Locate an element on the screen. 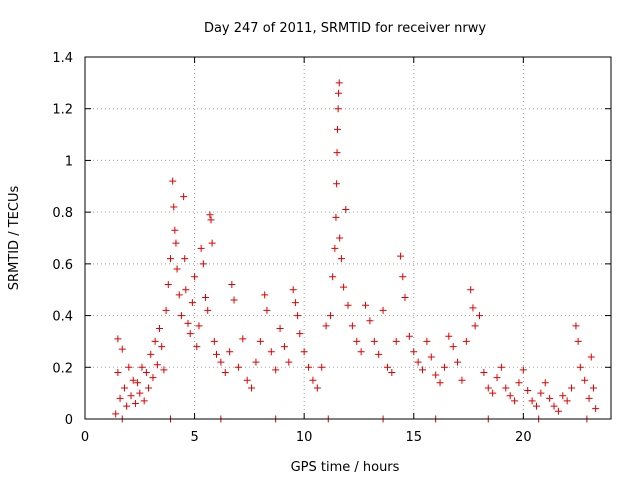 This screenshot has height=480, width=640. x-tick-label: 0 is located at coordinates (85, 437).